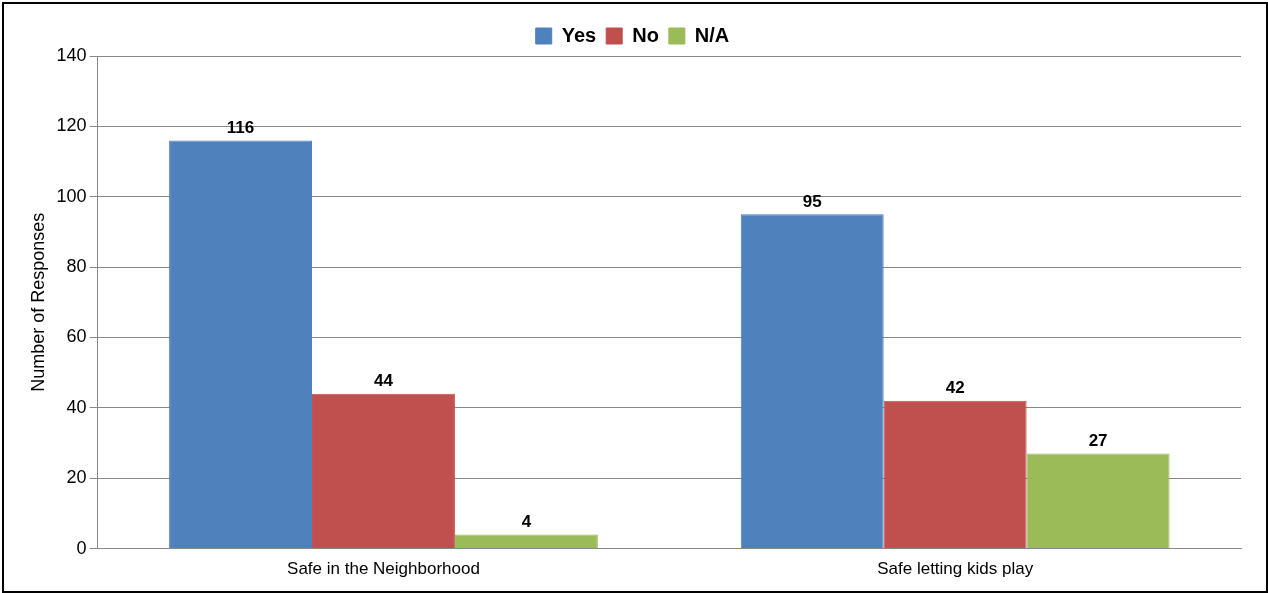 Image resolution: width=1268 pixels, height=593 pixels. I want to click on data-label: 116, so click(240, 127).